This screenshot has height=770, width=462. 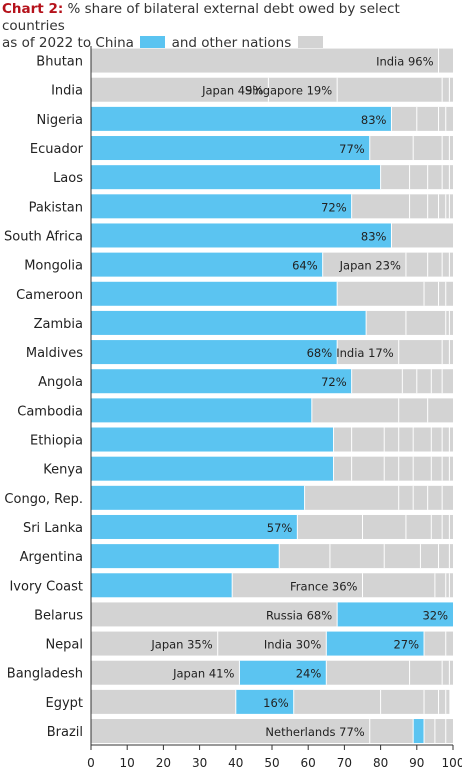 I want to click on x-tick-label: 80, so click(x=380, y=763).